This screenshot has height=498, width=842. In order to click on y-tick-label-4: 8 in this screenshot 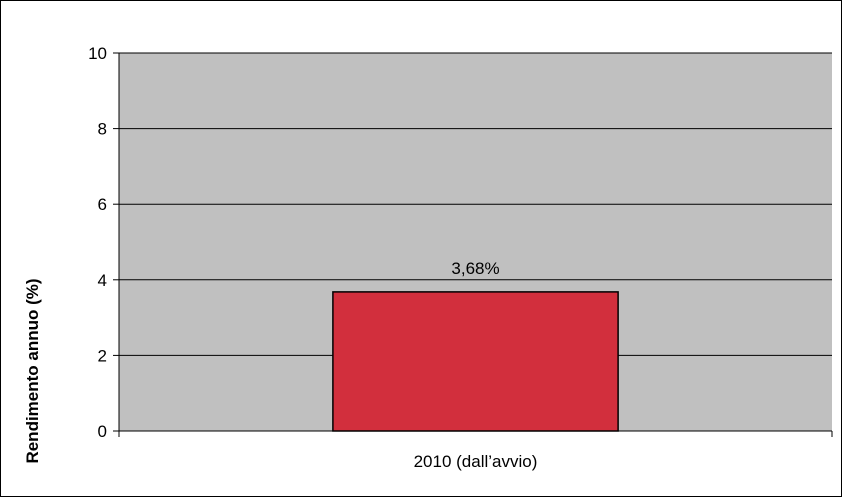, I will do `click(102, 129)`.